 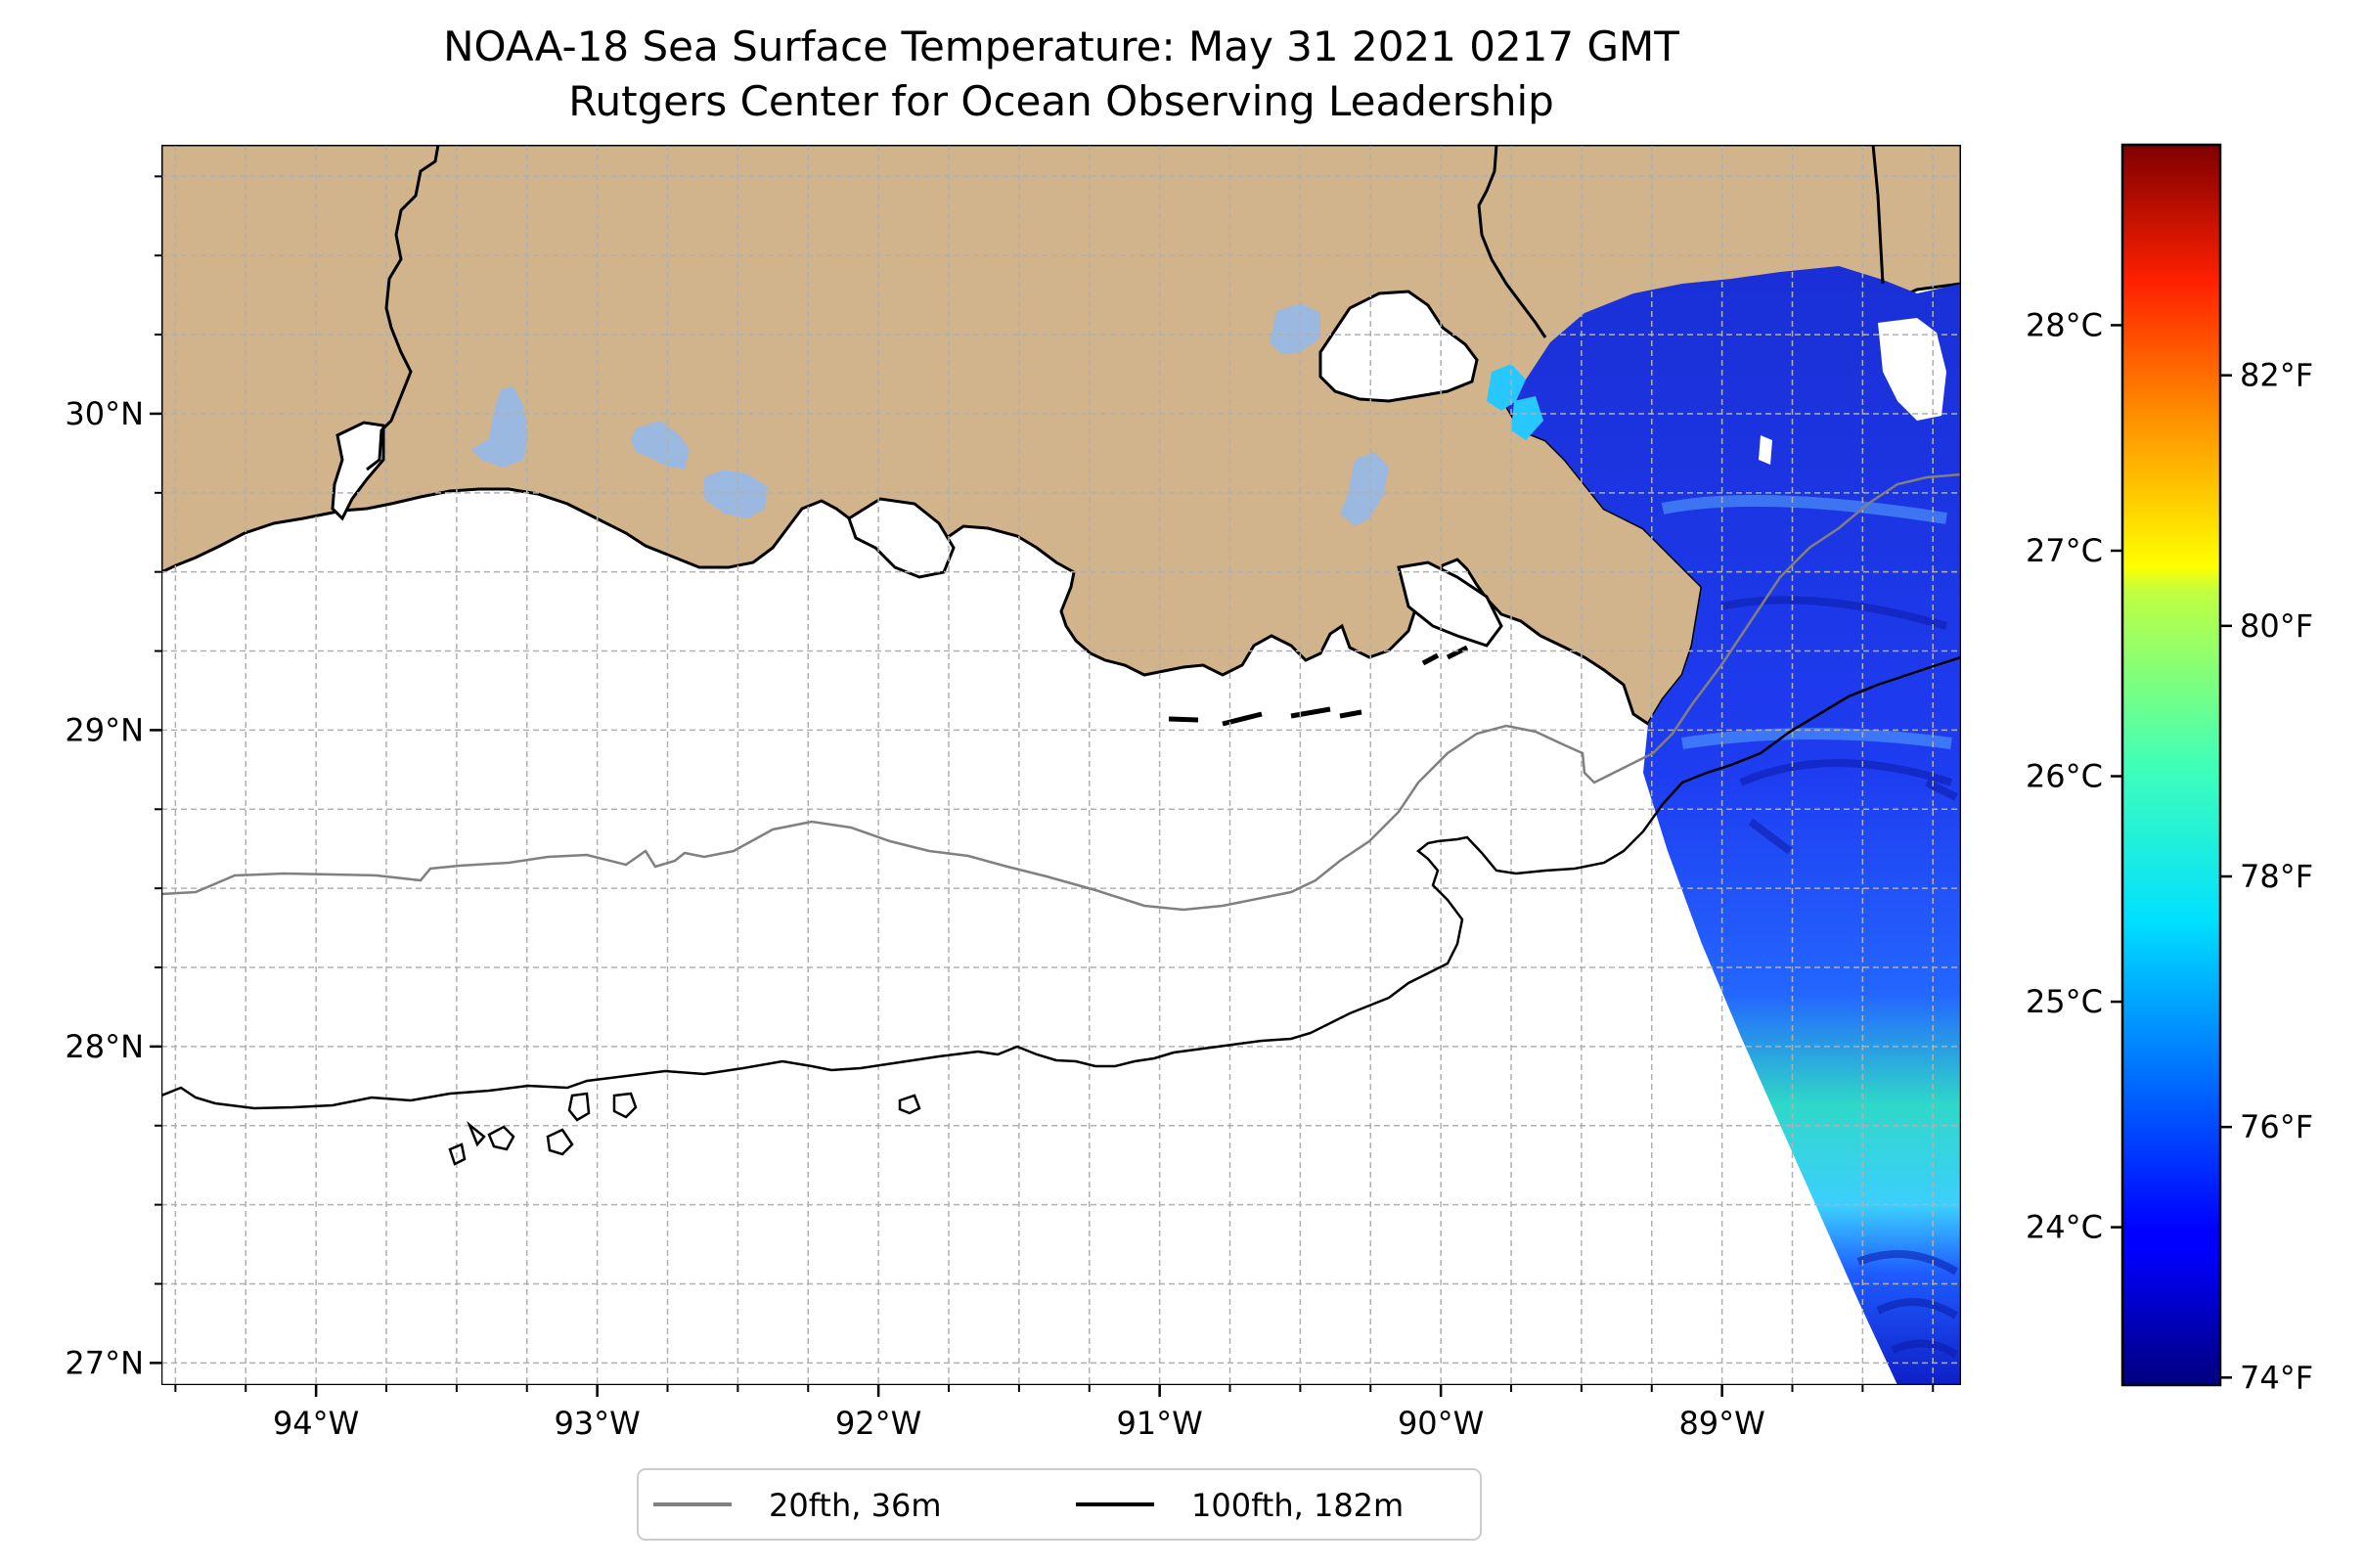 What do you see at coordinates (1364, 489) in the screenshot?
I see `lake-verret` at bounding box center [1364, 489].